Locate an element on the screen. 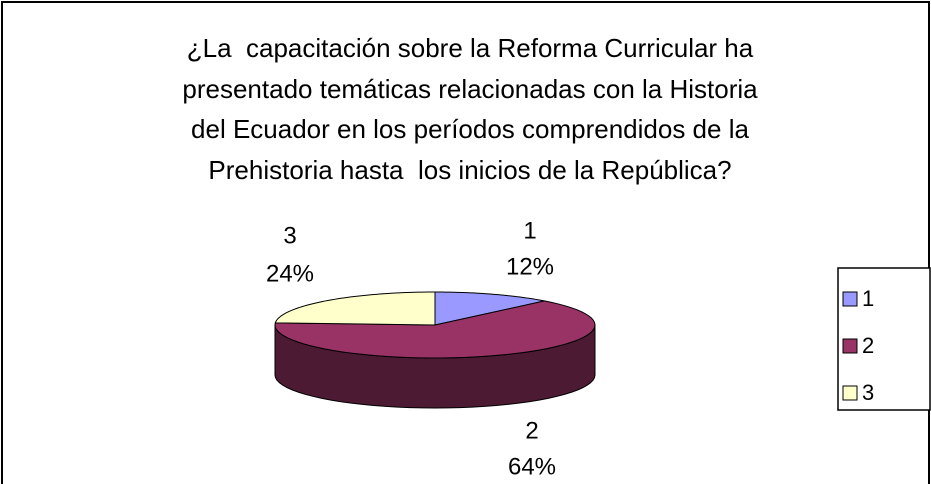  legend-label: 1 is located at coordinates (868, 298).